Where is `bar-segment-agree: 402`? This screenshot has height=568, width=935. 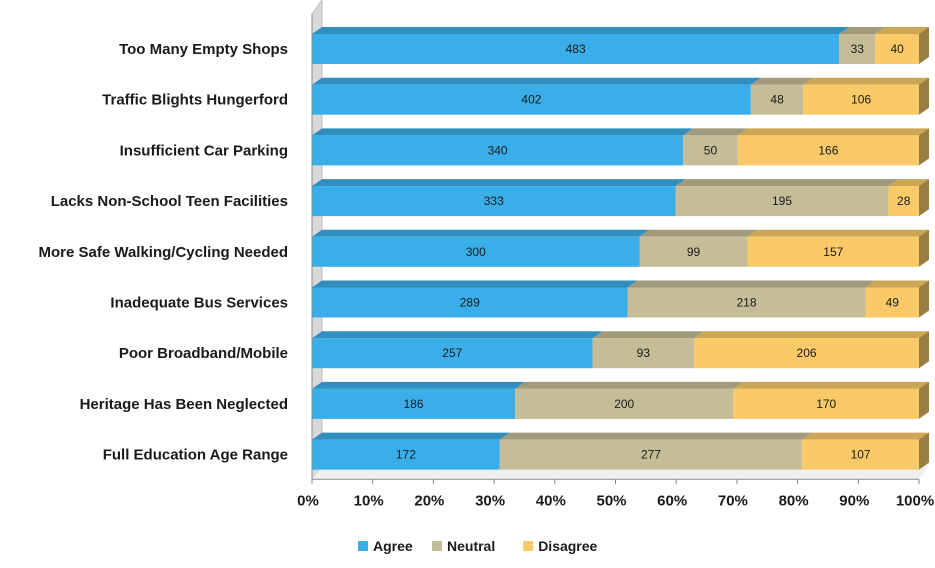
bar-segment-agree: 402 is located at coordinates (536, 96).